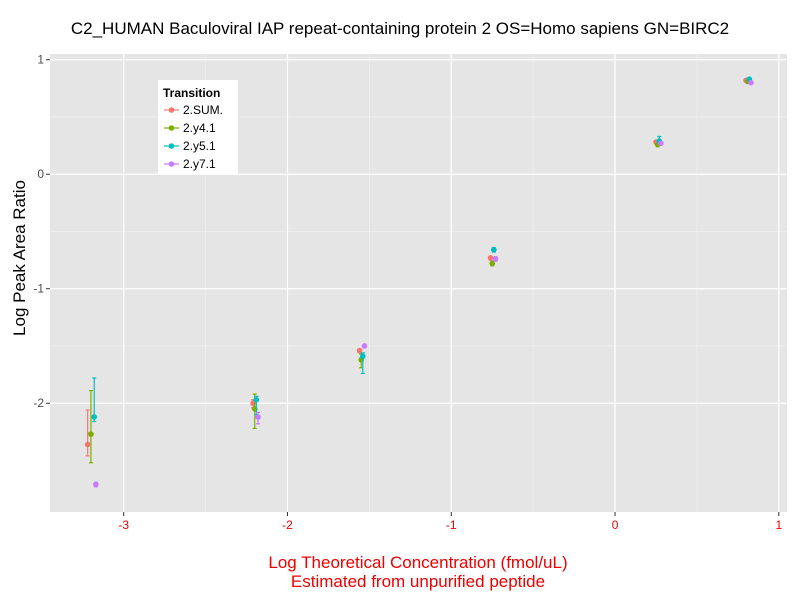 The width and height of the screenshot is (800, 600). I want to click on y-axis-label: Log Peak Area Ratio, so click(19, 258).